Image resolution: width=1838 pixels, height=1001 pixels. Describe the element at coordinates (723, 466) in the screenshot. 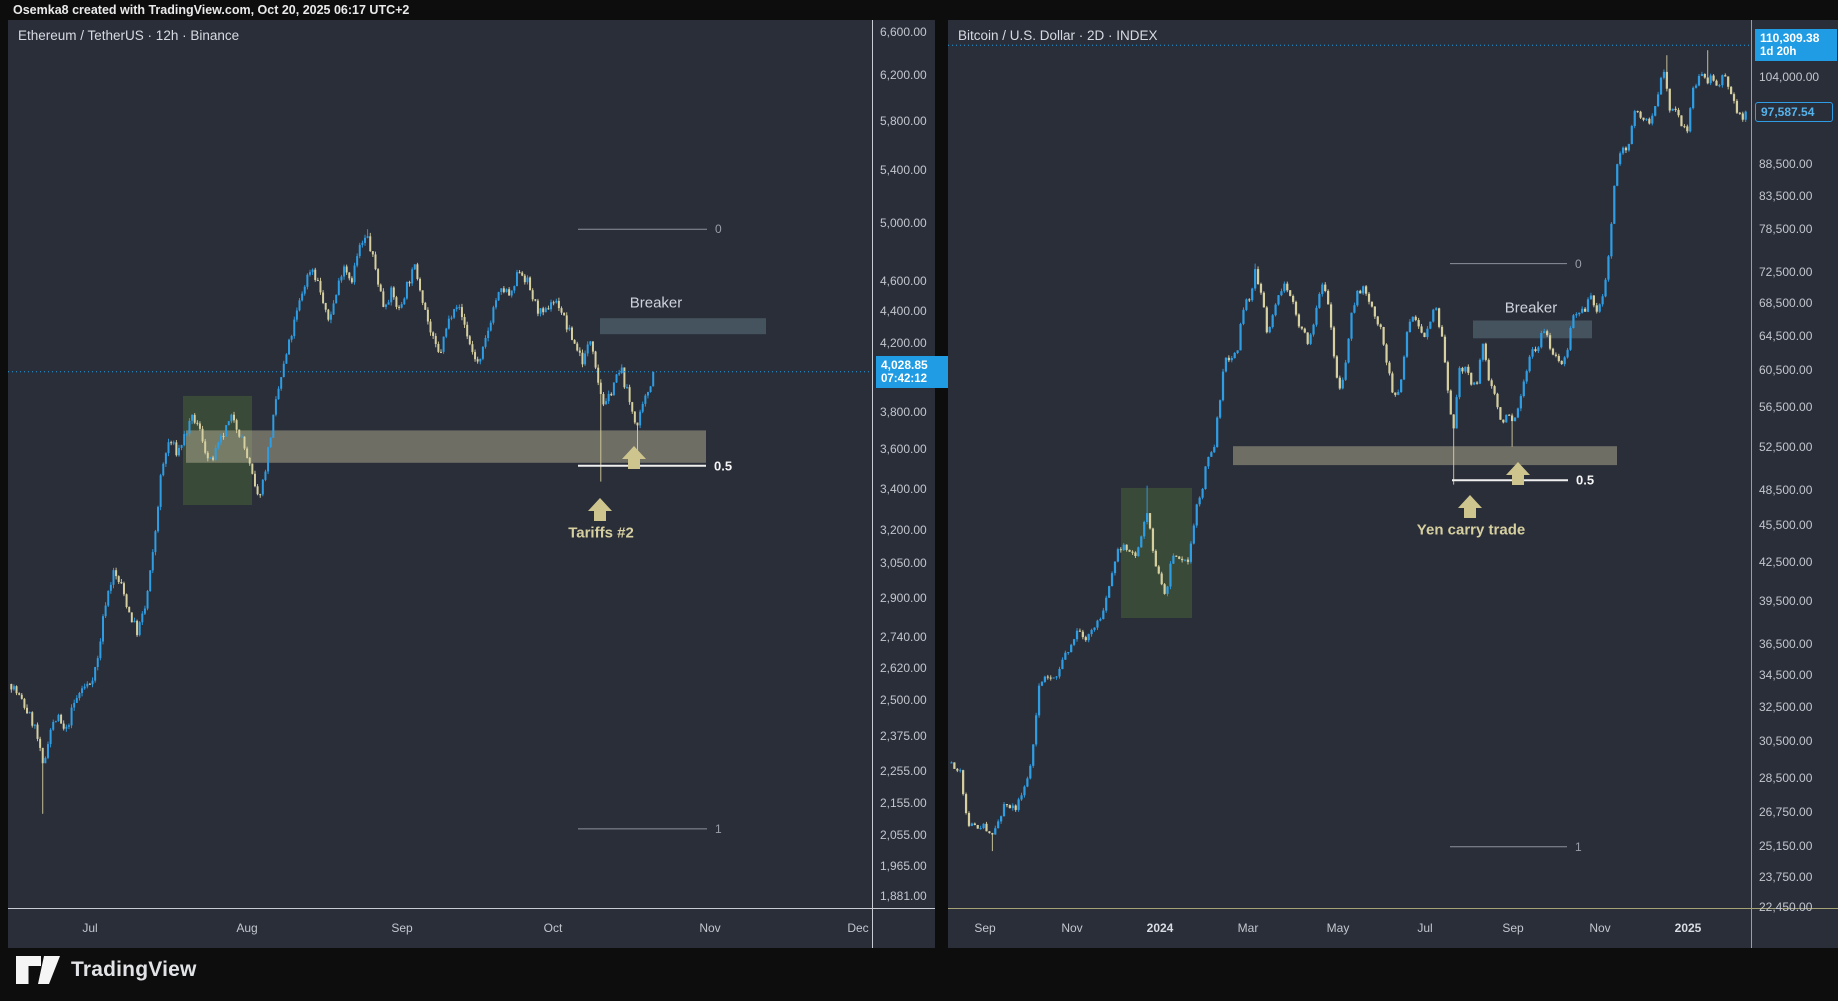

I see `eth-fib-level-label: 0.5` at that location.